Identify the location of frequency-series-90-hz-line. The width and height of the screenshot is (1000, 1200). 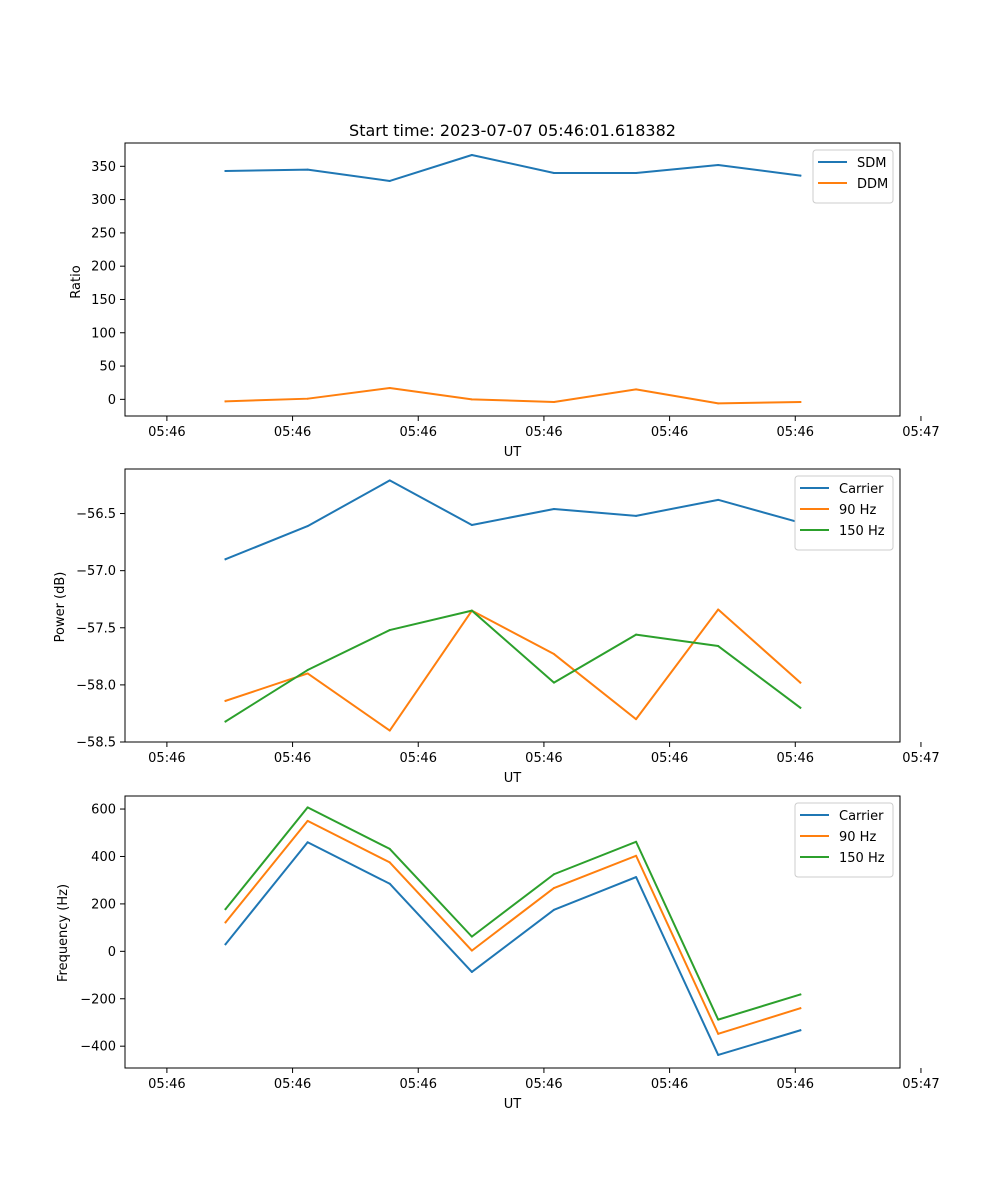
(513, 927).